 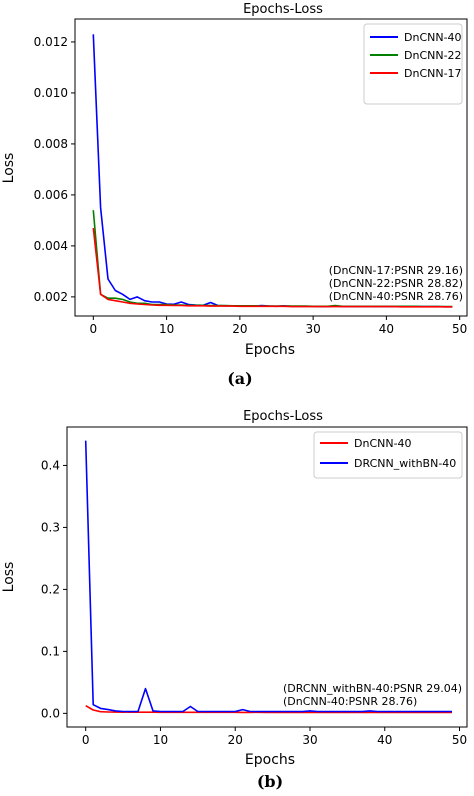 What do you see at coordinates (283, 9) in the screenshot?
I see `chart-a-title: Epochs-Loss` at bounding box center [283, 9].